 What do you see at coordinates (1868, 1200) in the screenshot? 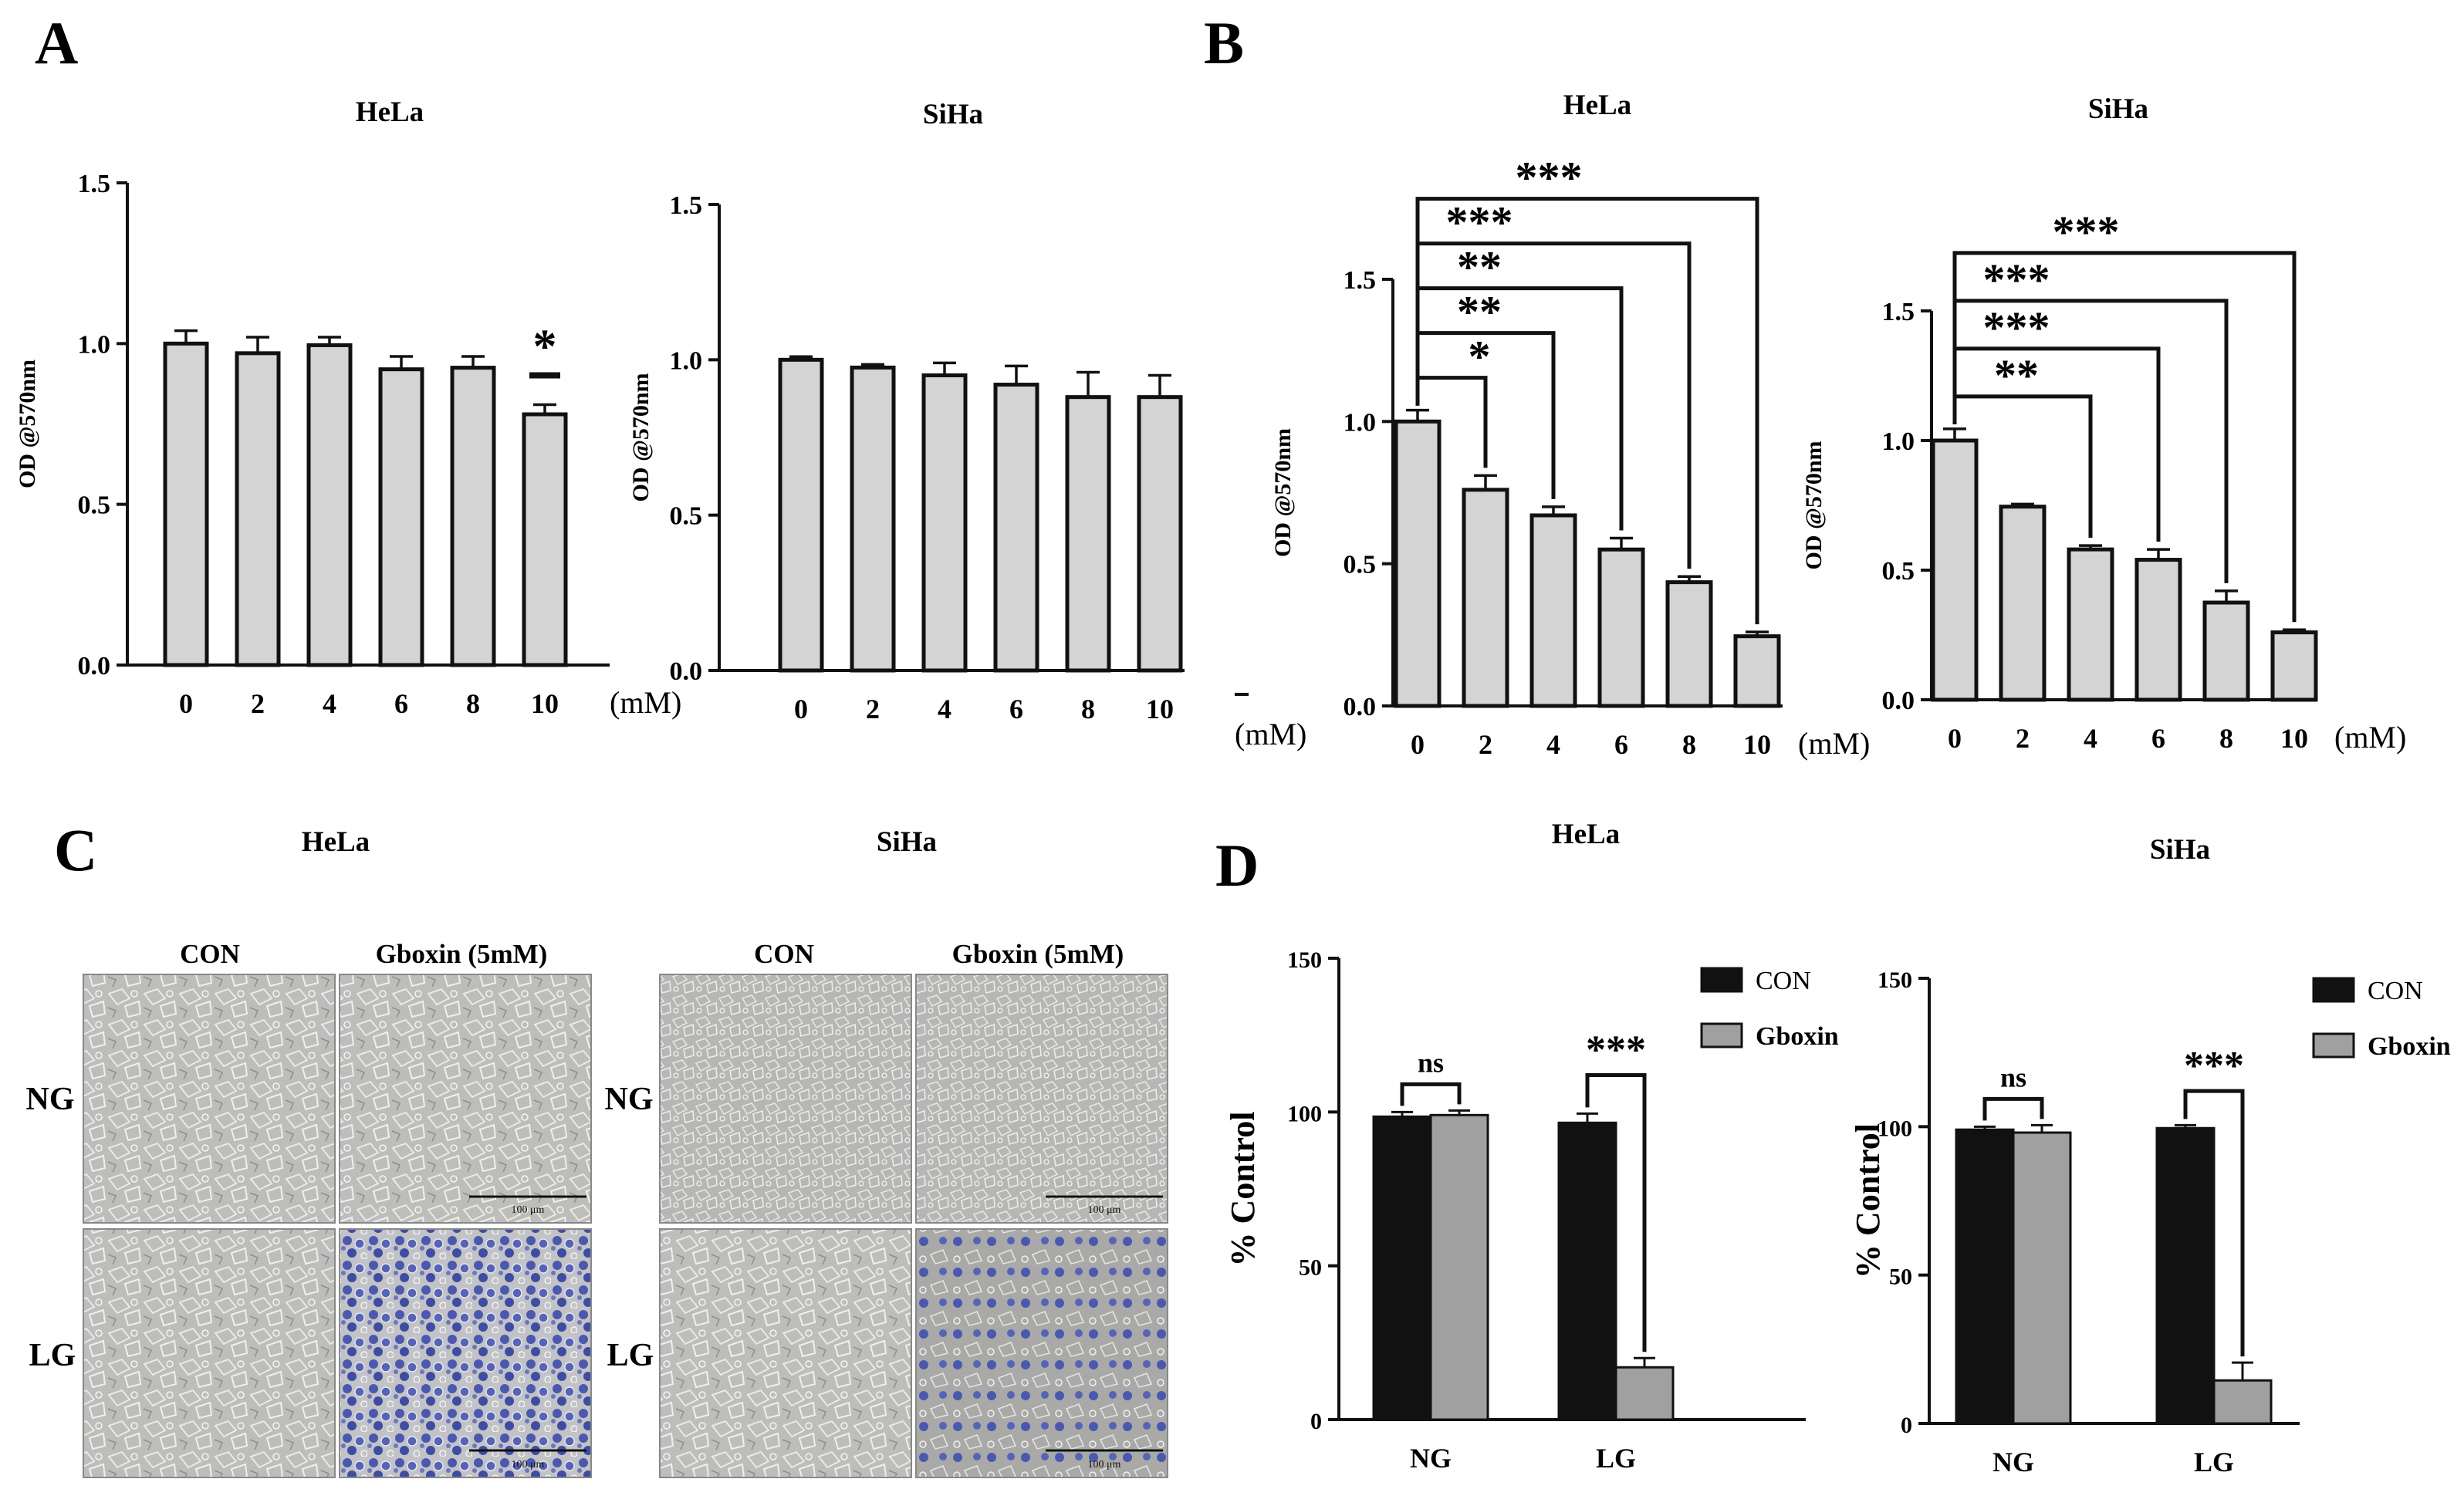
I see `y-axis-label: % Control` at bounding box center [1868, 1200].